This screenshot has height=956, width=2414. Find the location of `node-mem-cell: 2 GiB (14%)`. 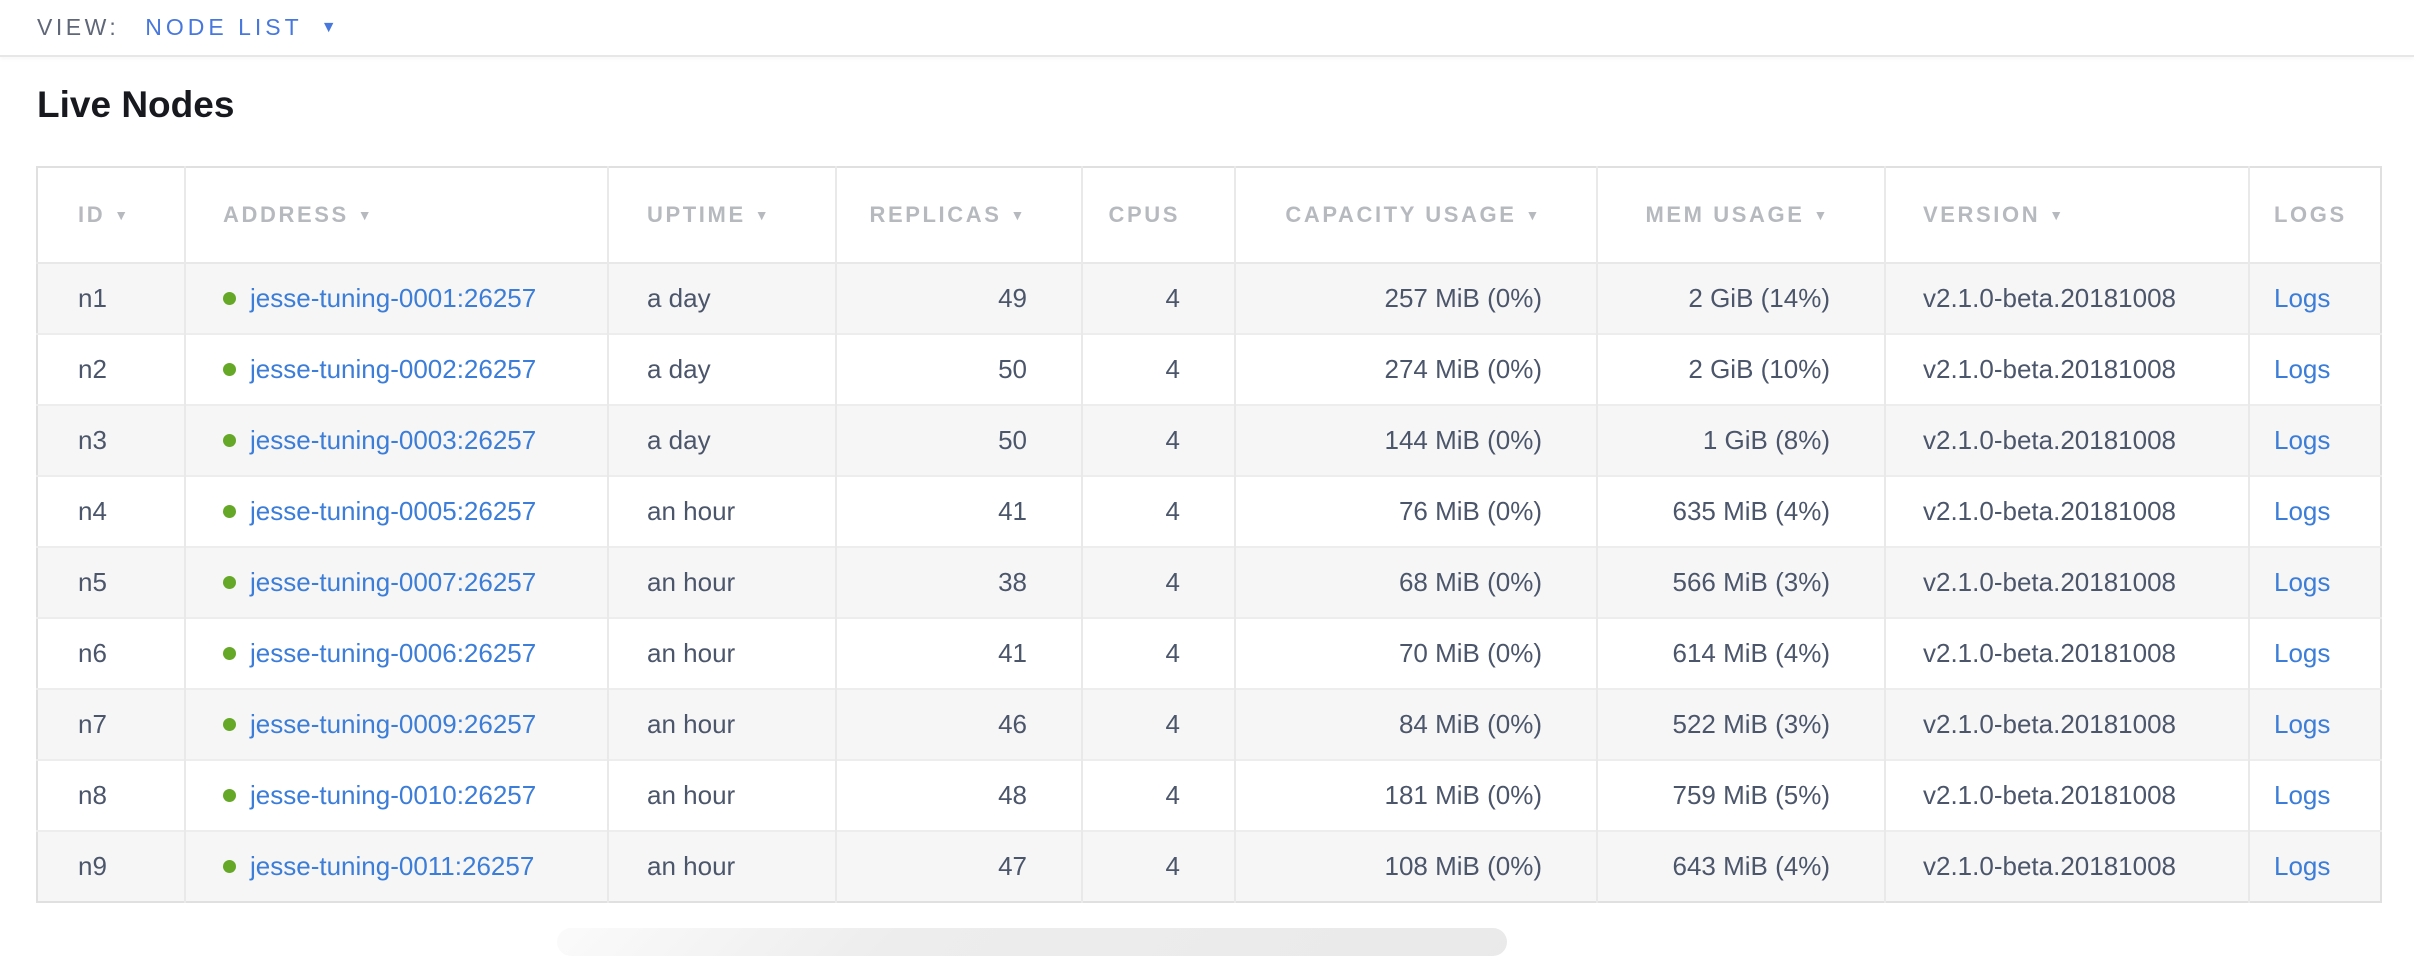

node-mem-cell: 2 GiB (14%) is located at coordinates (1741, 298).